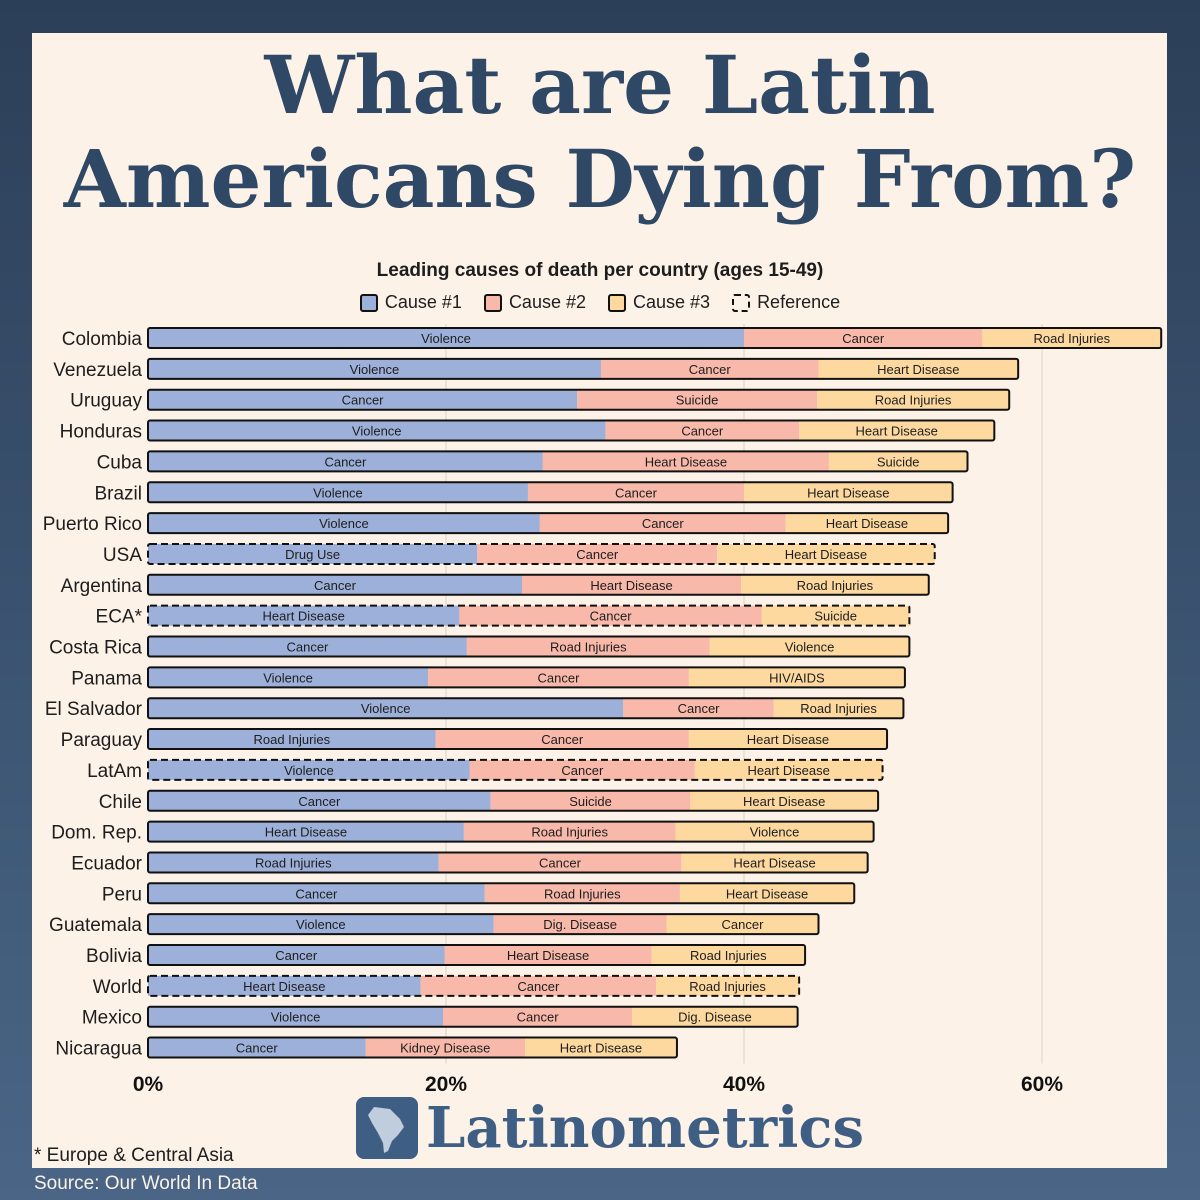 The height and width of the screenshot is (1200, 1200). What do you see at coordinates (744, 1084) in the screenshot?
I see `x-tick-label: 40%` at bounding box center [744, 1084].